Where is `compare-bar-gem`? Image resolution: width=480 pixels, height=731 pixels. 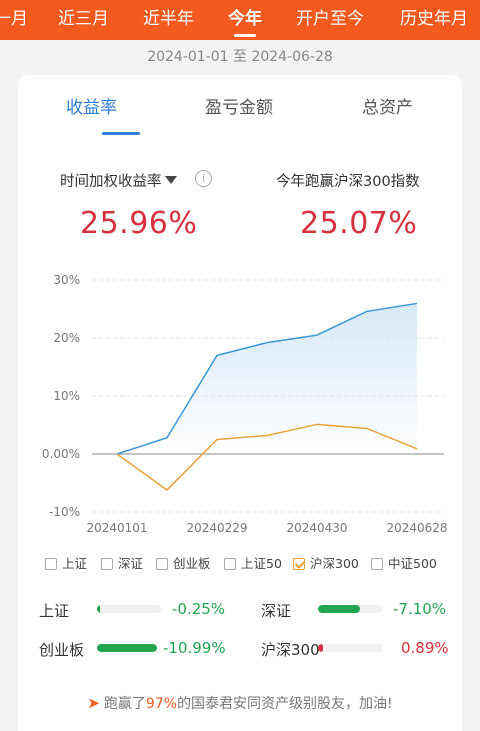 compare-bar-gem is located at coordinates (127, 648).